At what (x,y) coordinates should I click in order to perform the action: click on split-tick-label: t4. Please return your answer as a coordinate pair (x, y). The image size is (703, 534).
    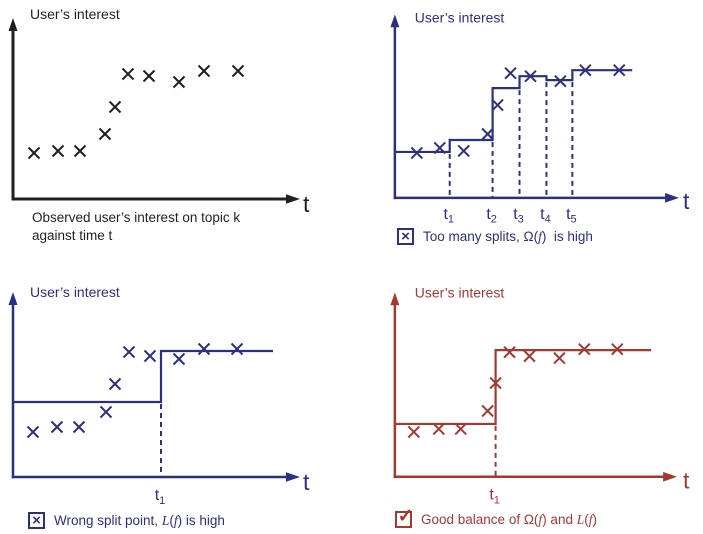
    Looking at the image, I should click on (545, 216).